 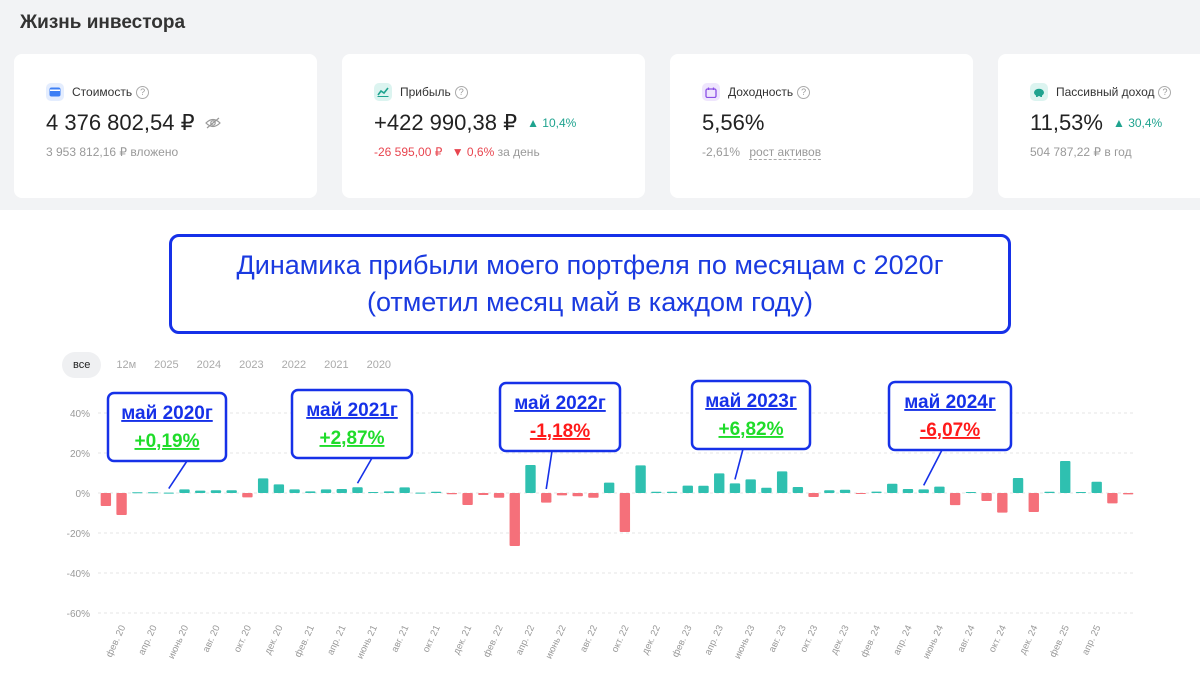 What do you see at coordinates (560, 403) in the screenshot?
I see `callout-label: май 2022г` at bounding box center [560, 403].